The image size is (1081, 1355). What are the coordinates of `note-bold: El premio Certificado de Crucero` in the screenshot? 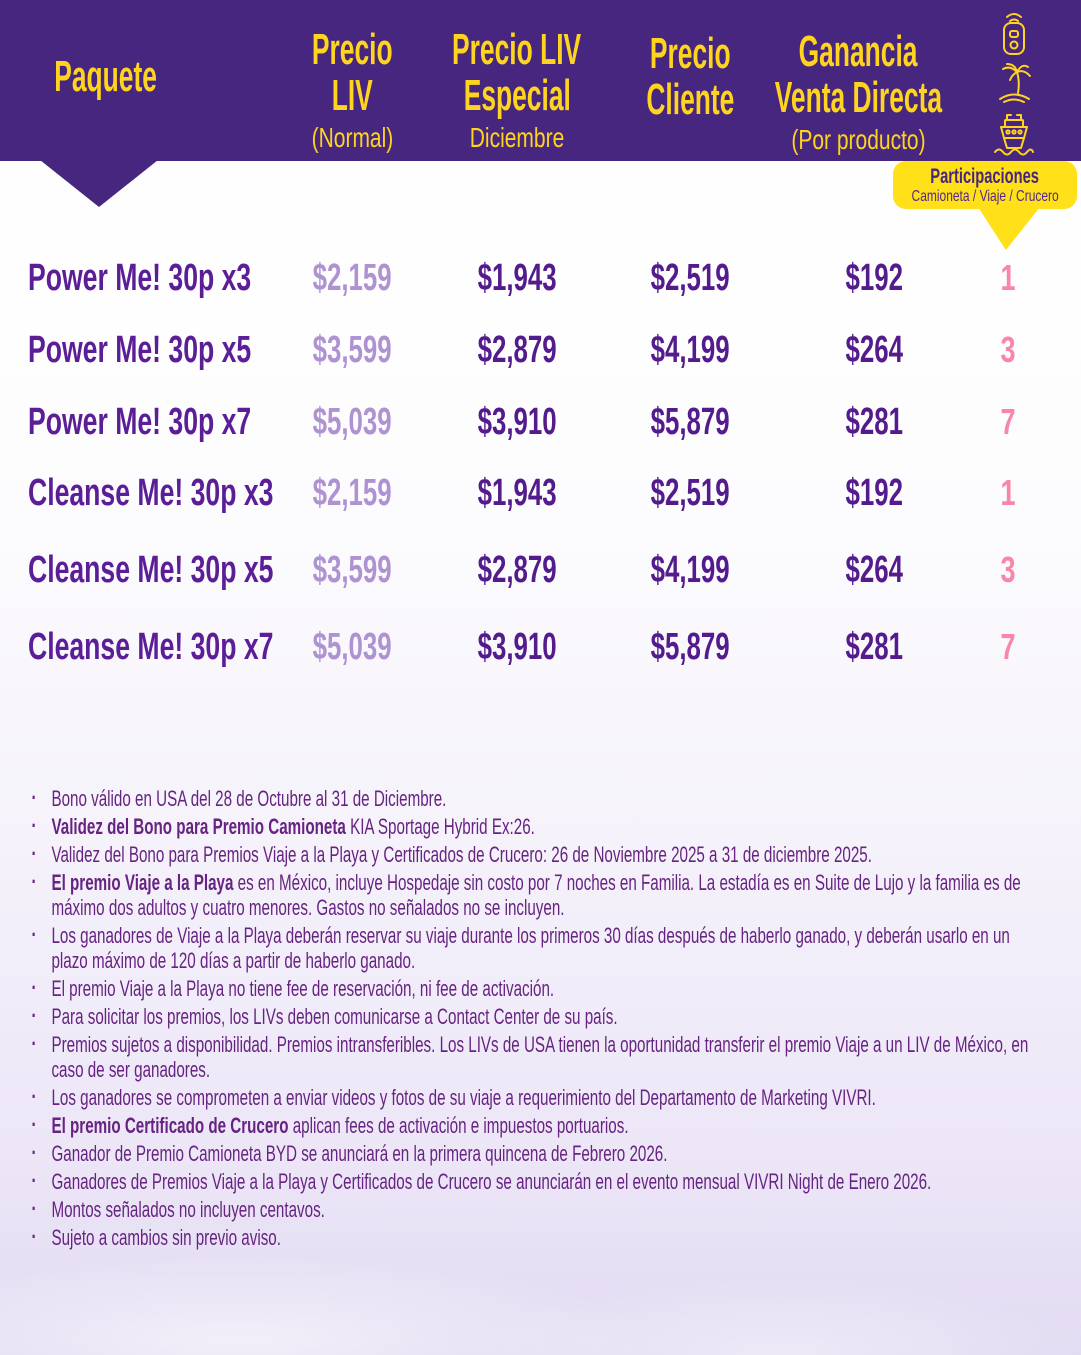 It's located at (170, 1125).